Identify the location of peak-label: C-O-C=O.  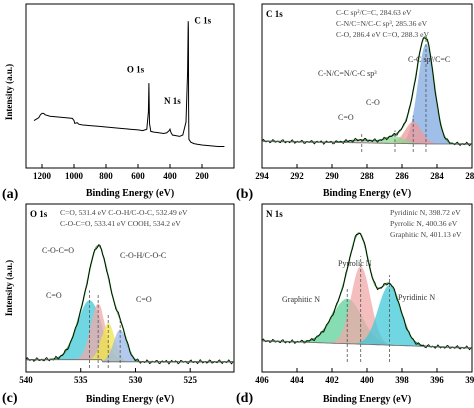
(58, 250).